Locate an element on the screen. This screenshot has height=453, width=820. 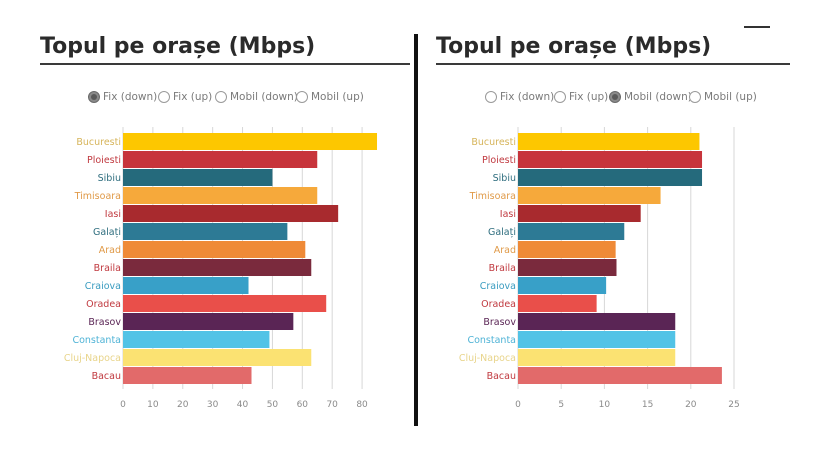
decorative-dash is located at coordinates (757, 27).